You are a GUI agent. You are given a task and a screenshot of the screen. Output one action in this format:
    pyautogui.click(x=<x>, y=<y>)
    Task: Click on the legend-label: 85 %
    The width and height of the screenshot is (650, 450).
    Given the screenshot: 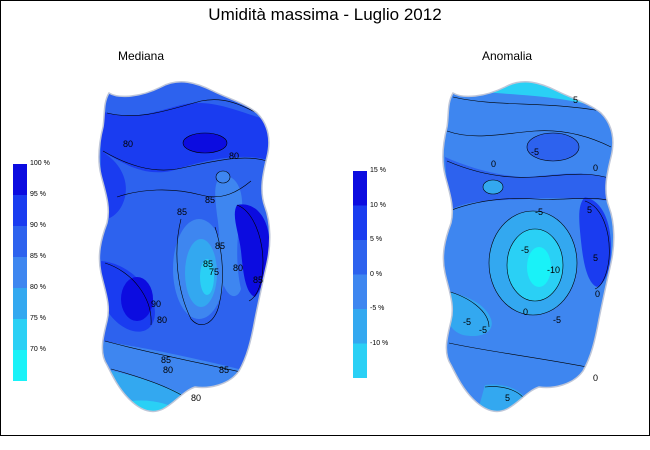 What is the action you would take?
    pyautogui.click(x=38, y=256)
    